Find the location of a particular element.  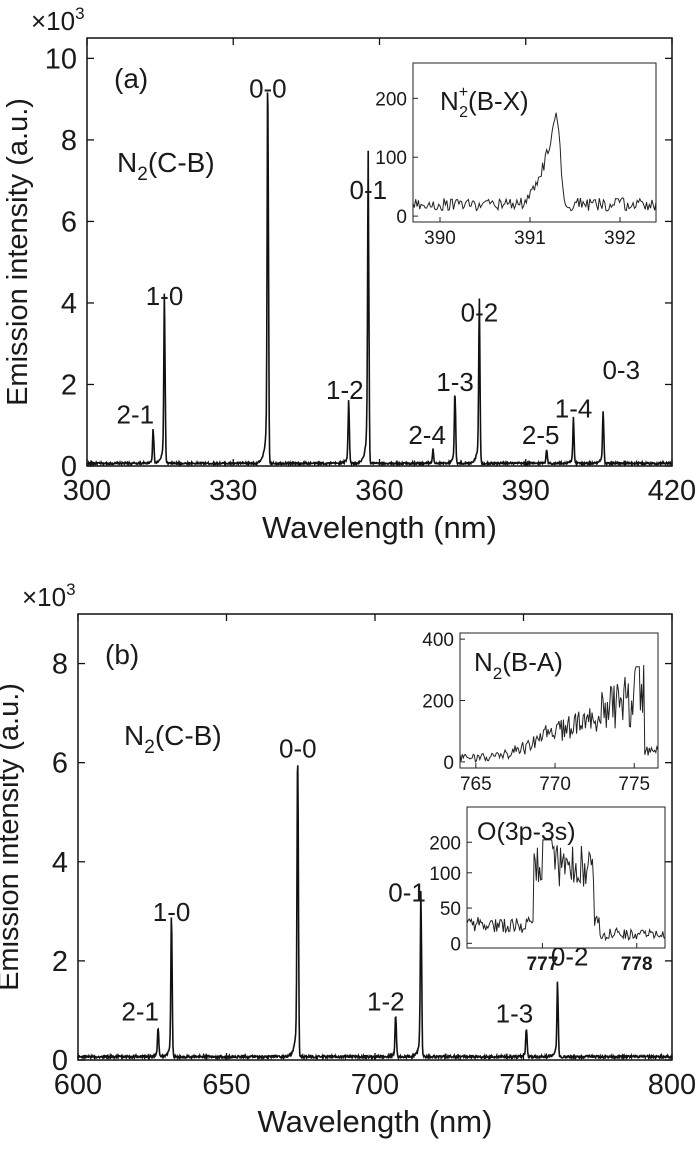

inset-n2plus-frame is located at coordinates (534, 142).